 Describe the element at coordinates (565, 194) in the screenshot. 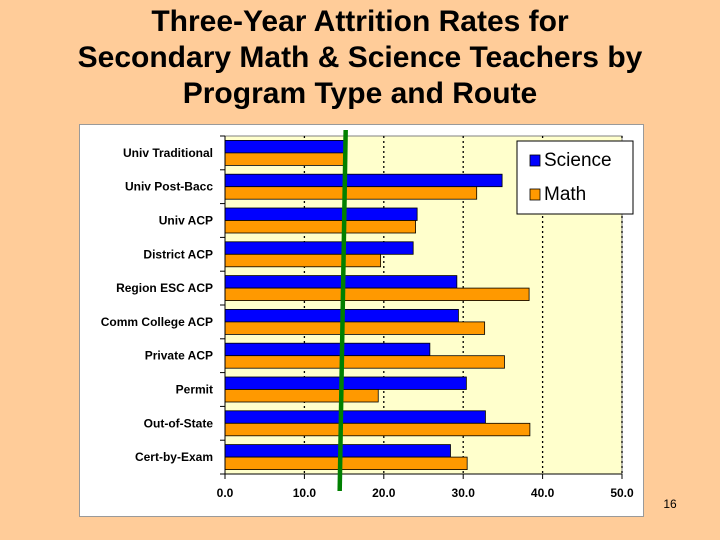

I see `legend-label-math: Math` at that location.